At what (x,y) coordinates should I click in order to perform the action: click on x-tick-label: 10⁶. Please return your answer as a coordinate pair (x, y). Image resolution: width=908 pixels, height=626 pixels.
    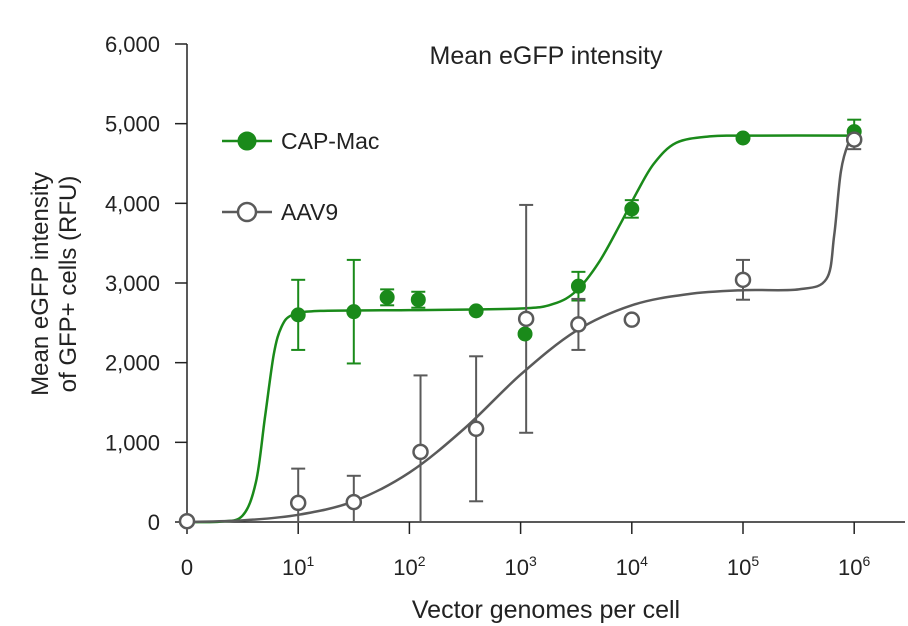
    Looking at the image, I should click on (854, 566).